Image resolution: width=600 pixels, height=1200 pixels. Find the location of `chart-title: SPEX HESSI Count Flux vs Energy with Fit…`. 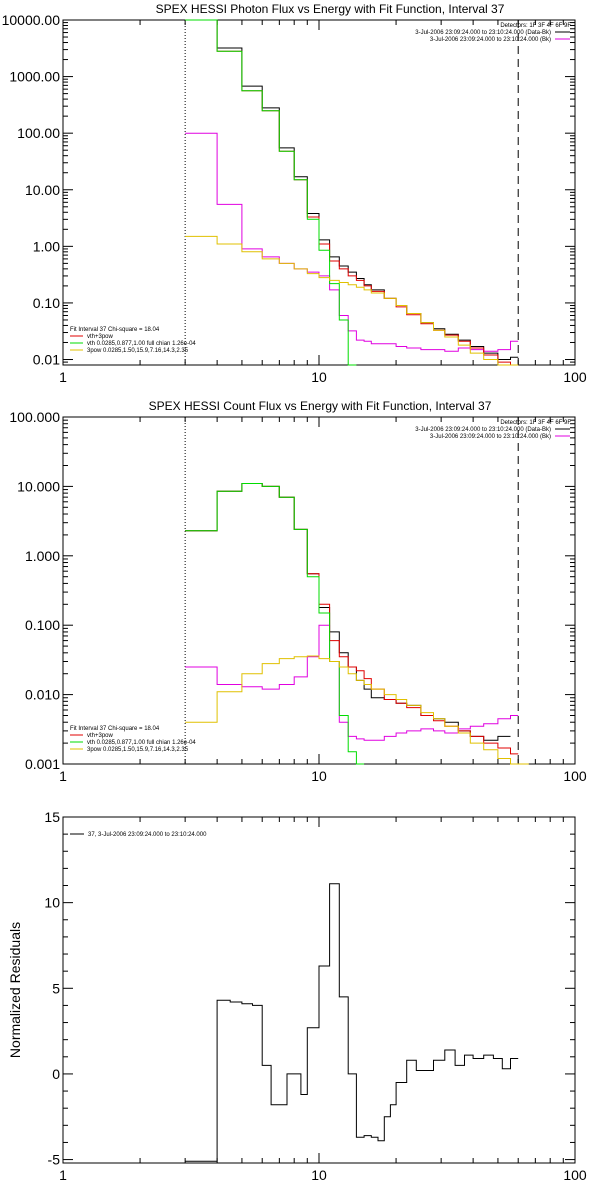

chart-title: SPEX HESSI Count Flux vs Energy with Fit… is located at coordinates (320, 406).